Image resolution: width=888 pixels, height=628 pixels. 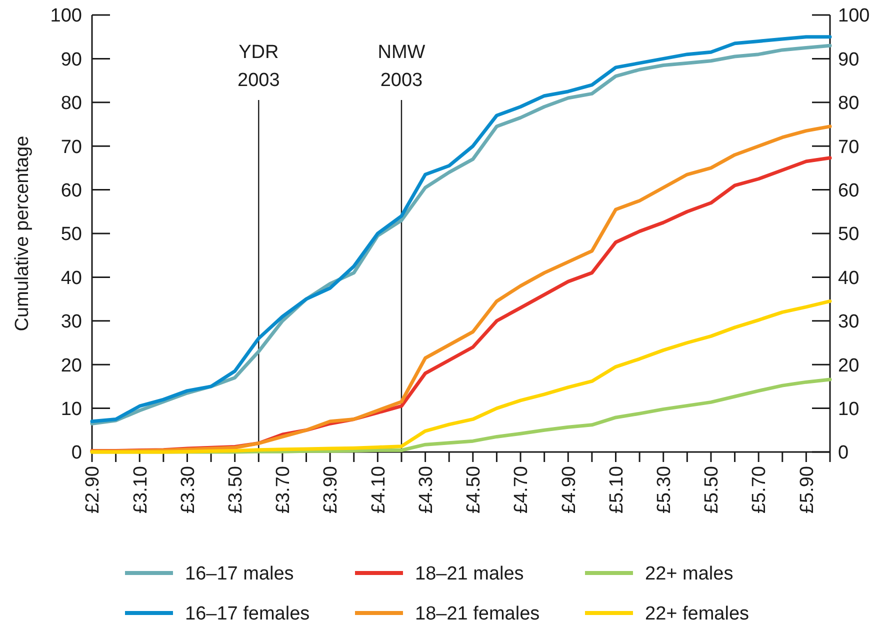 What do you see at coordinates (22, 234) in the screenshot?
I see `y-axis-title: Cumulative percentage` at bounding box center [22, 234].